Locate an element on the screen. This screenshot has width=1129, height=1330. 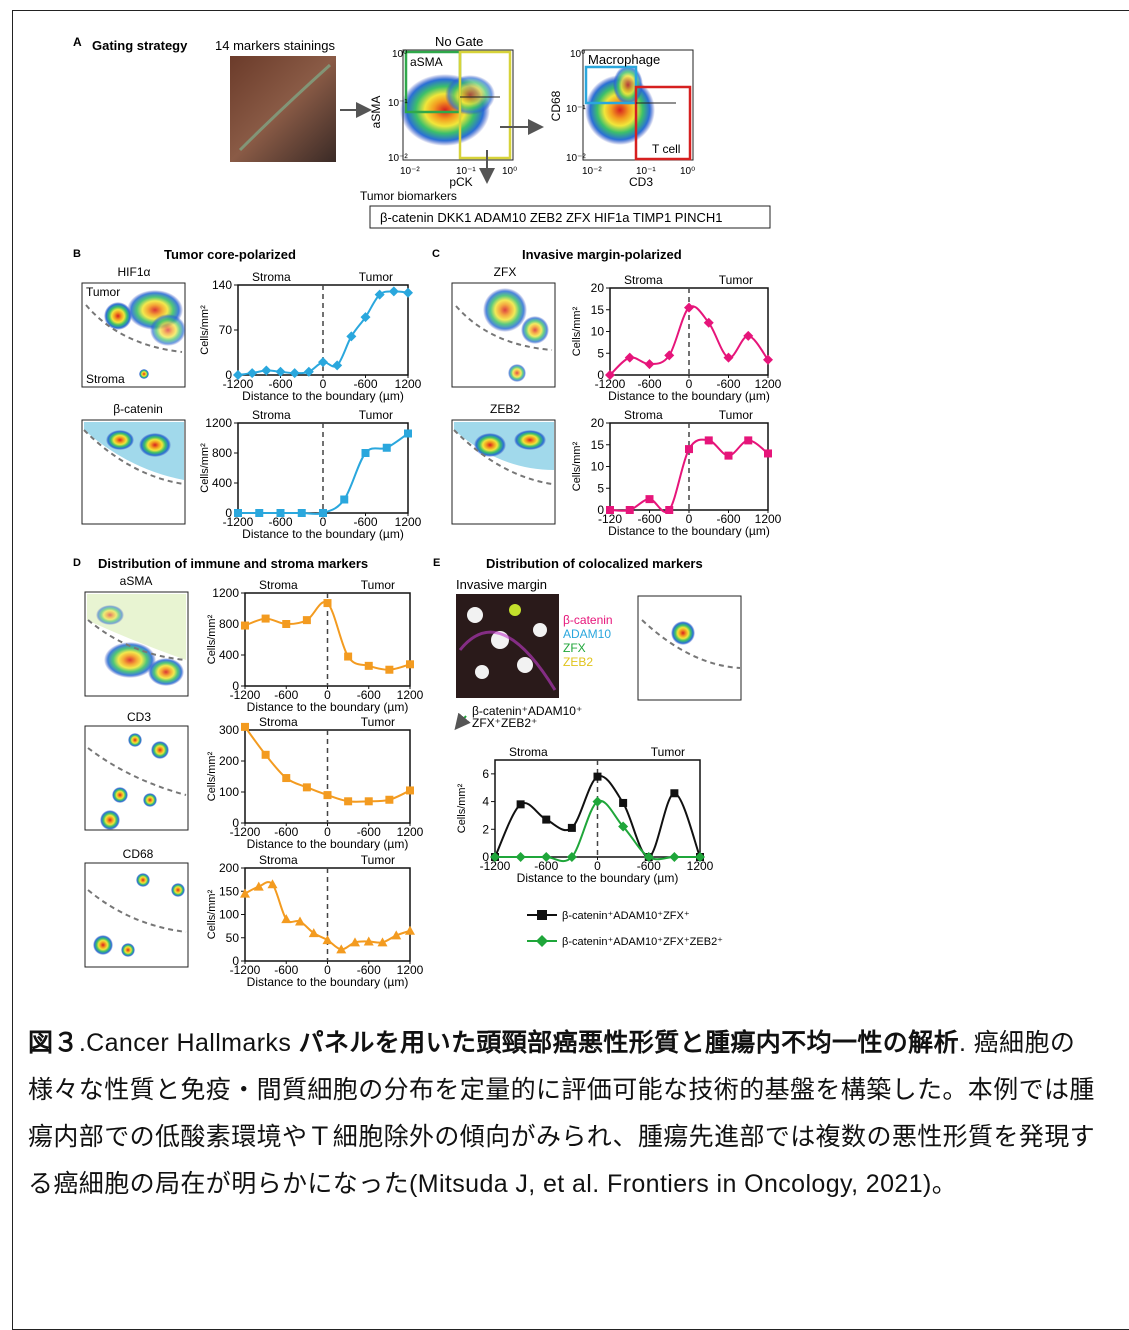
flow-plot-no-gate is located at coordinates (457, 105).